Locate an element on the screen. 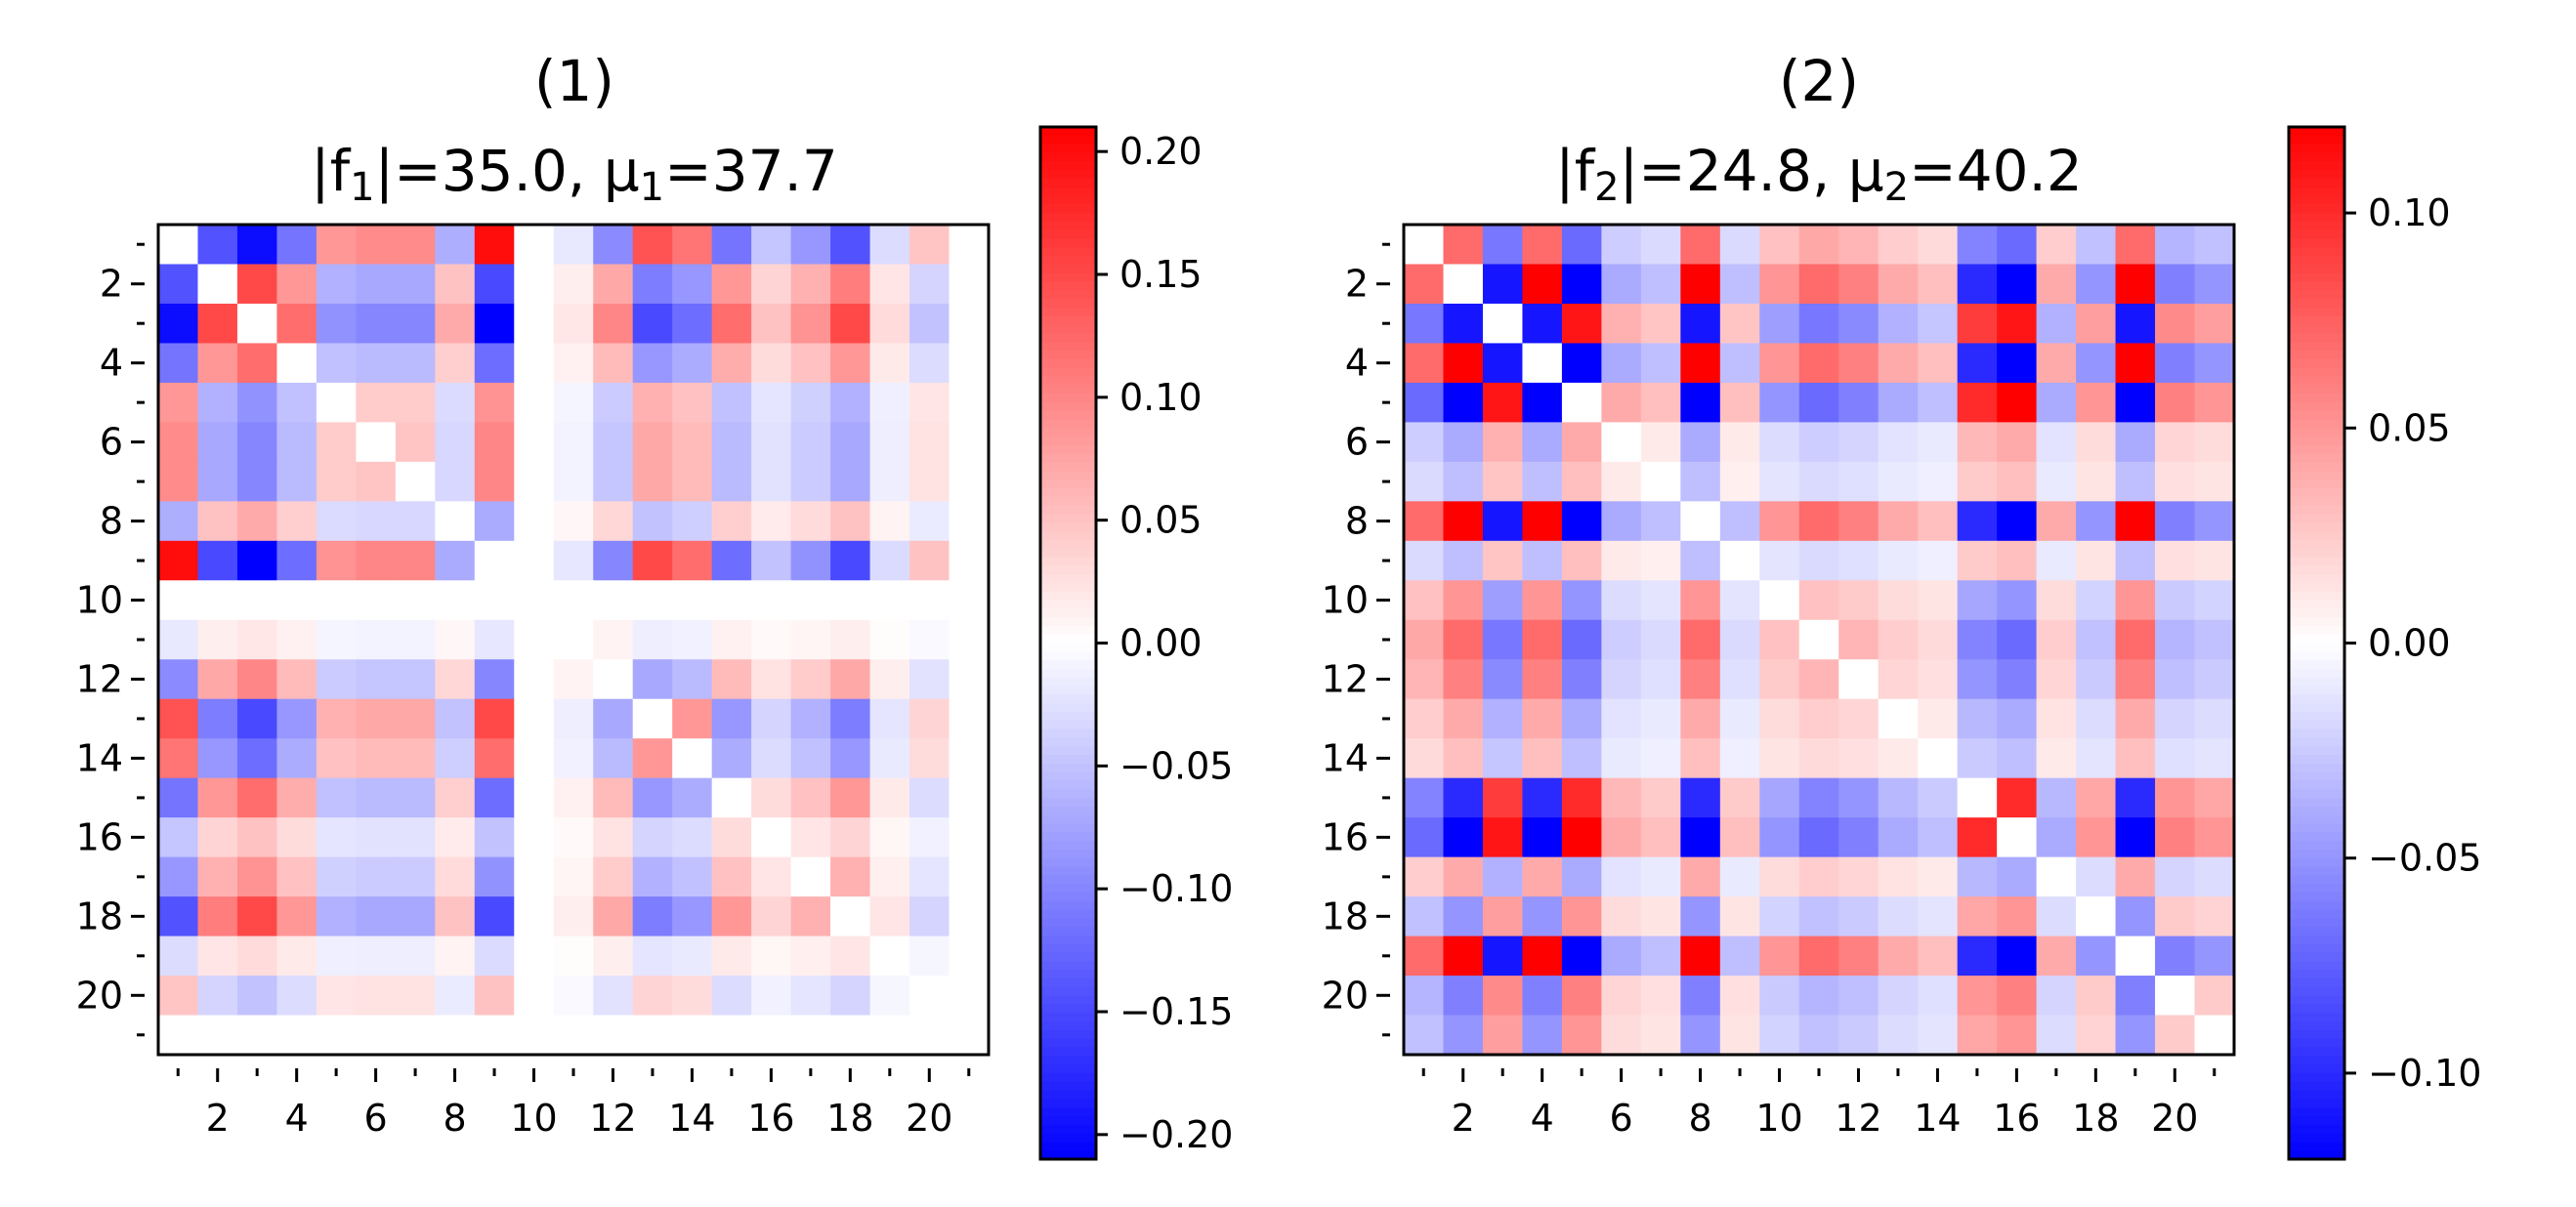 The width and height of the screenshot is (2576, 1207). panel-1-title-suffix: =37.7 is located at coordinates (751, 171).